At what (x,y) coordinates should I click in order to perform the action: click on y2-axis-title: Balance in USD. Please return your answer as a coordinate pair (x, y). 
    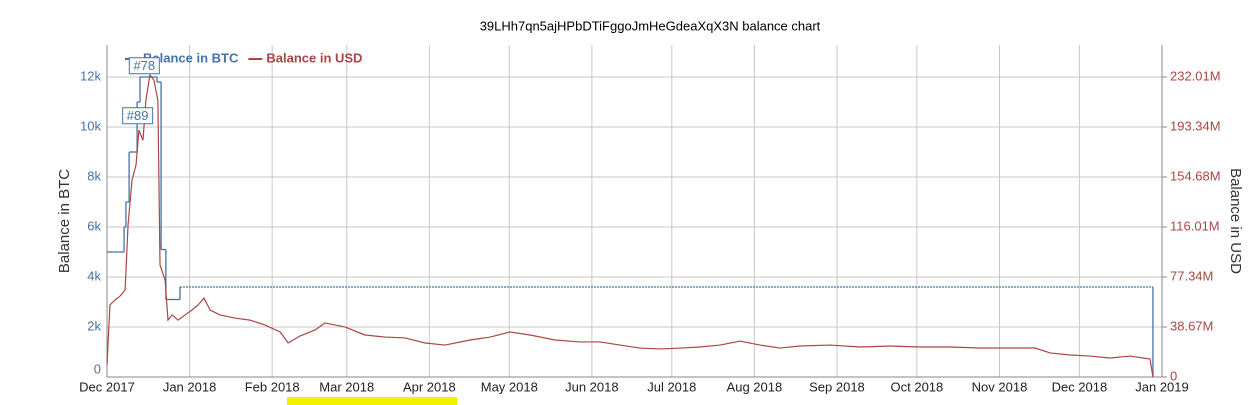
    Looking at the image, I should click on (1235, 221).